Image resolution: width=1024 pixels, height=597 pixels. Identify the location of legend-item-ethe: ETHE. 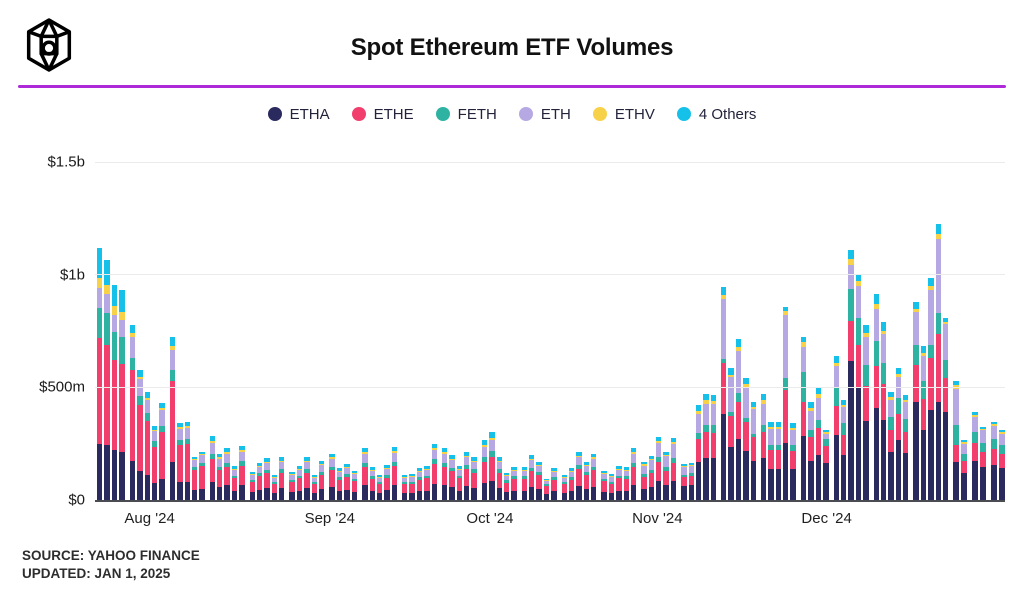
(382, 114).